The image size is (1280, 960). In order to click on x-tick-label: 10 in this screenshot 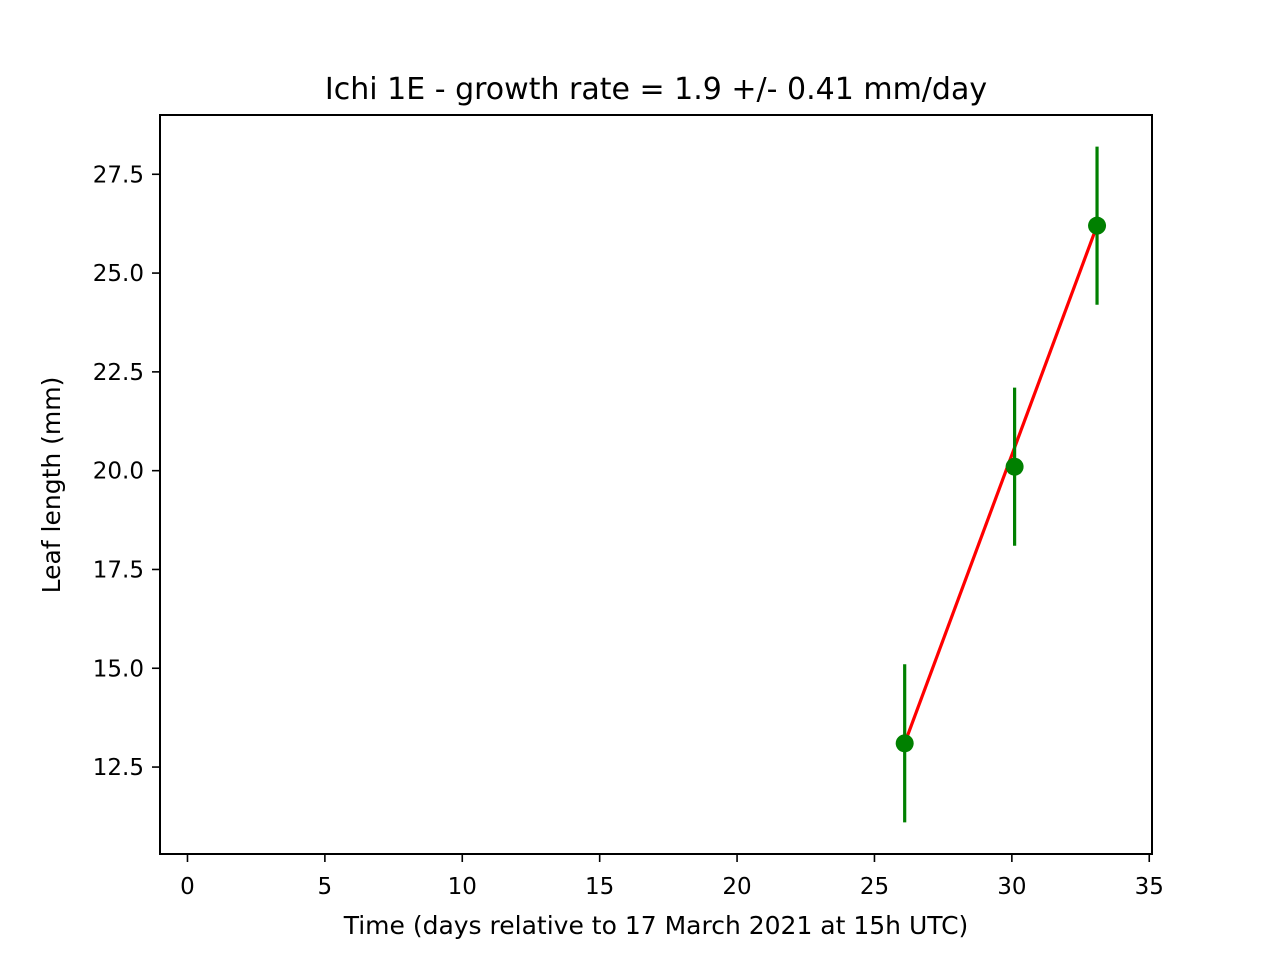, I will do `click(462, 887)`.